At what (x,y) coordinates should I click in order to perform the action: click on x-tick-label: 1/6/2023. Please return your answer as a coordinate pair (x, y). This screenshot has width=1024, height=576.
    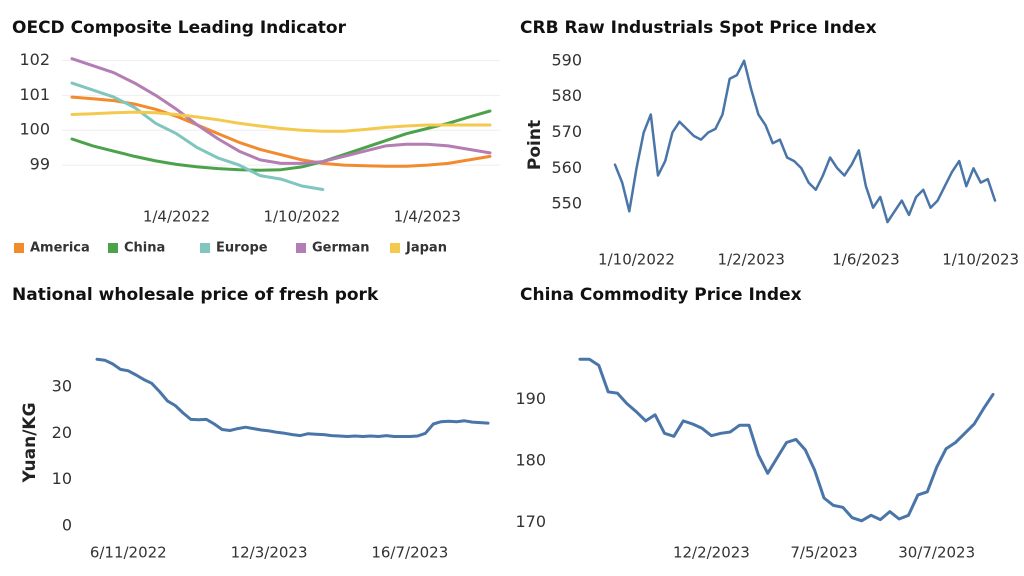
    Looking at the image, I should click on (865, 260).